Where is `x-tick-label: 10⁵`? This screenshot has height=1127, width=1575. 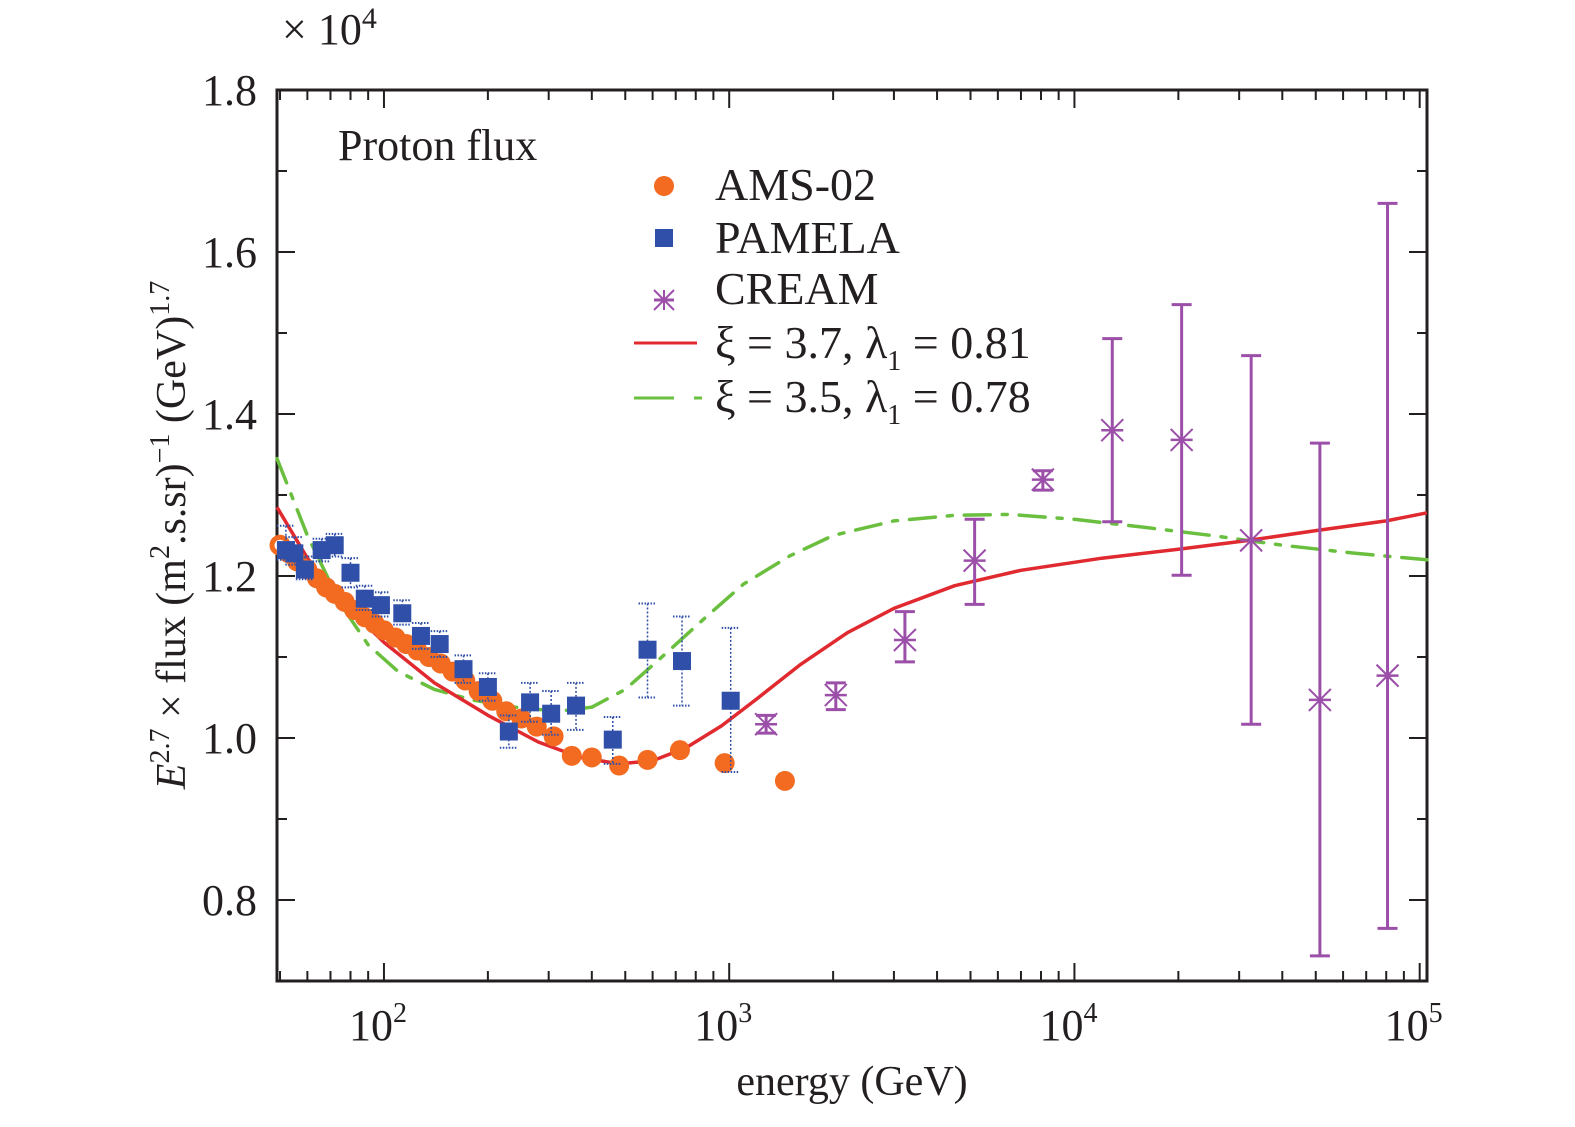 x-tick-label: 10⁵ is located at coordinates (1414, 1024).